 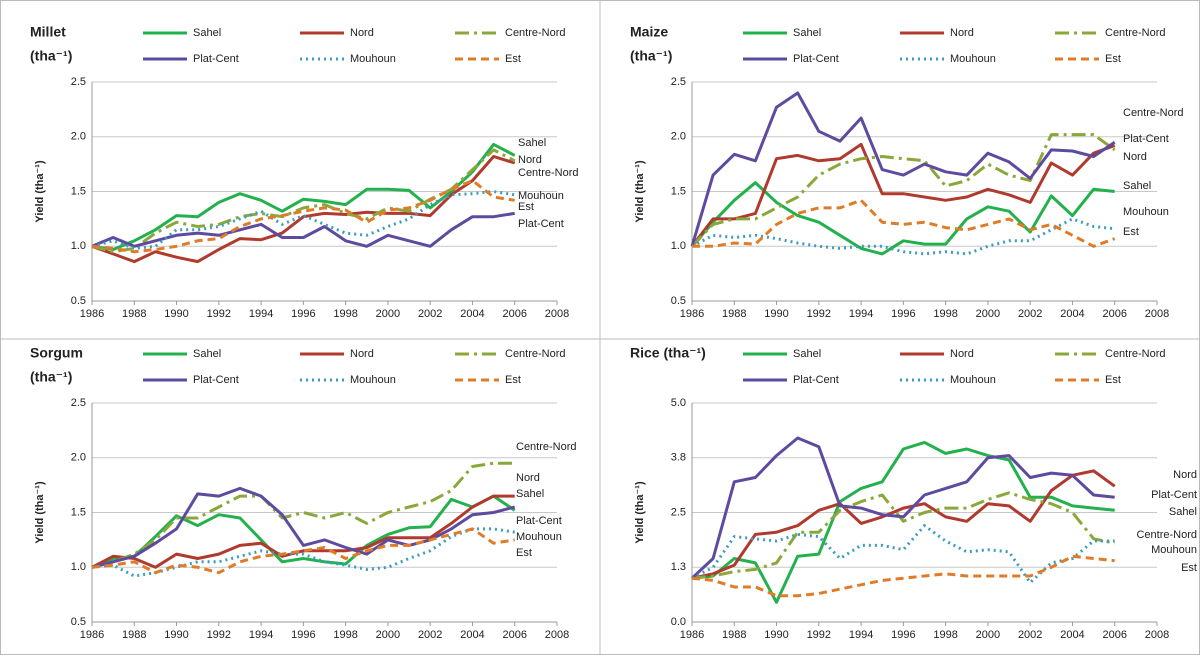 I want to click on y-tick-label: 3.8, so click(x=678, y=458).